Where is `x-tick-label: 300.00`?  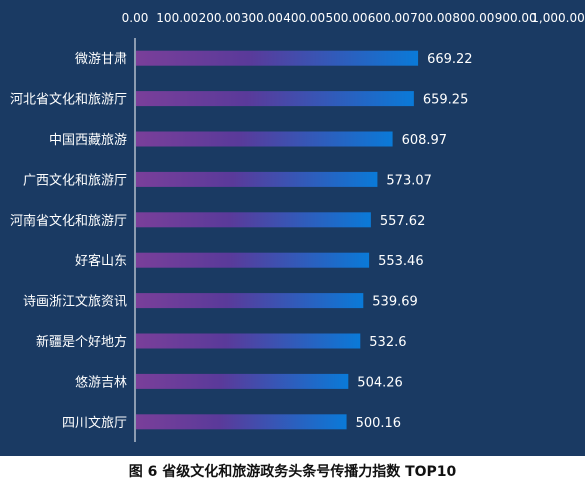 x-tick-label: 300.00 is located at coordinates (262, 18).